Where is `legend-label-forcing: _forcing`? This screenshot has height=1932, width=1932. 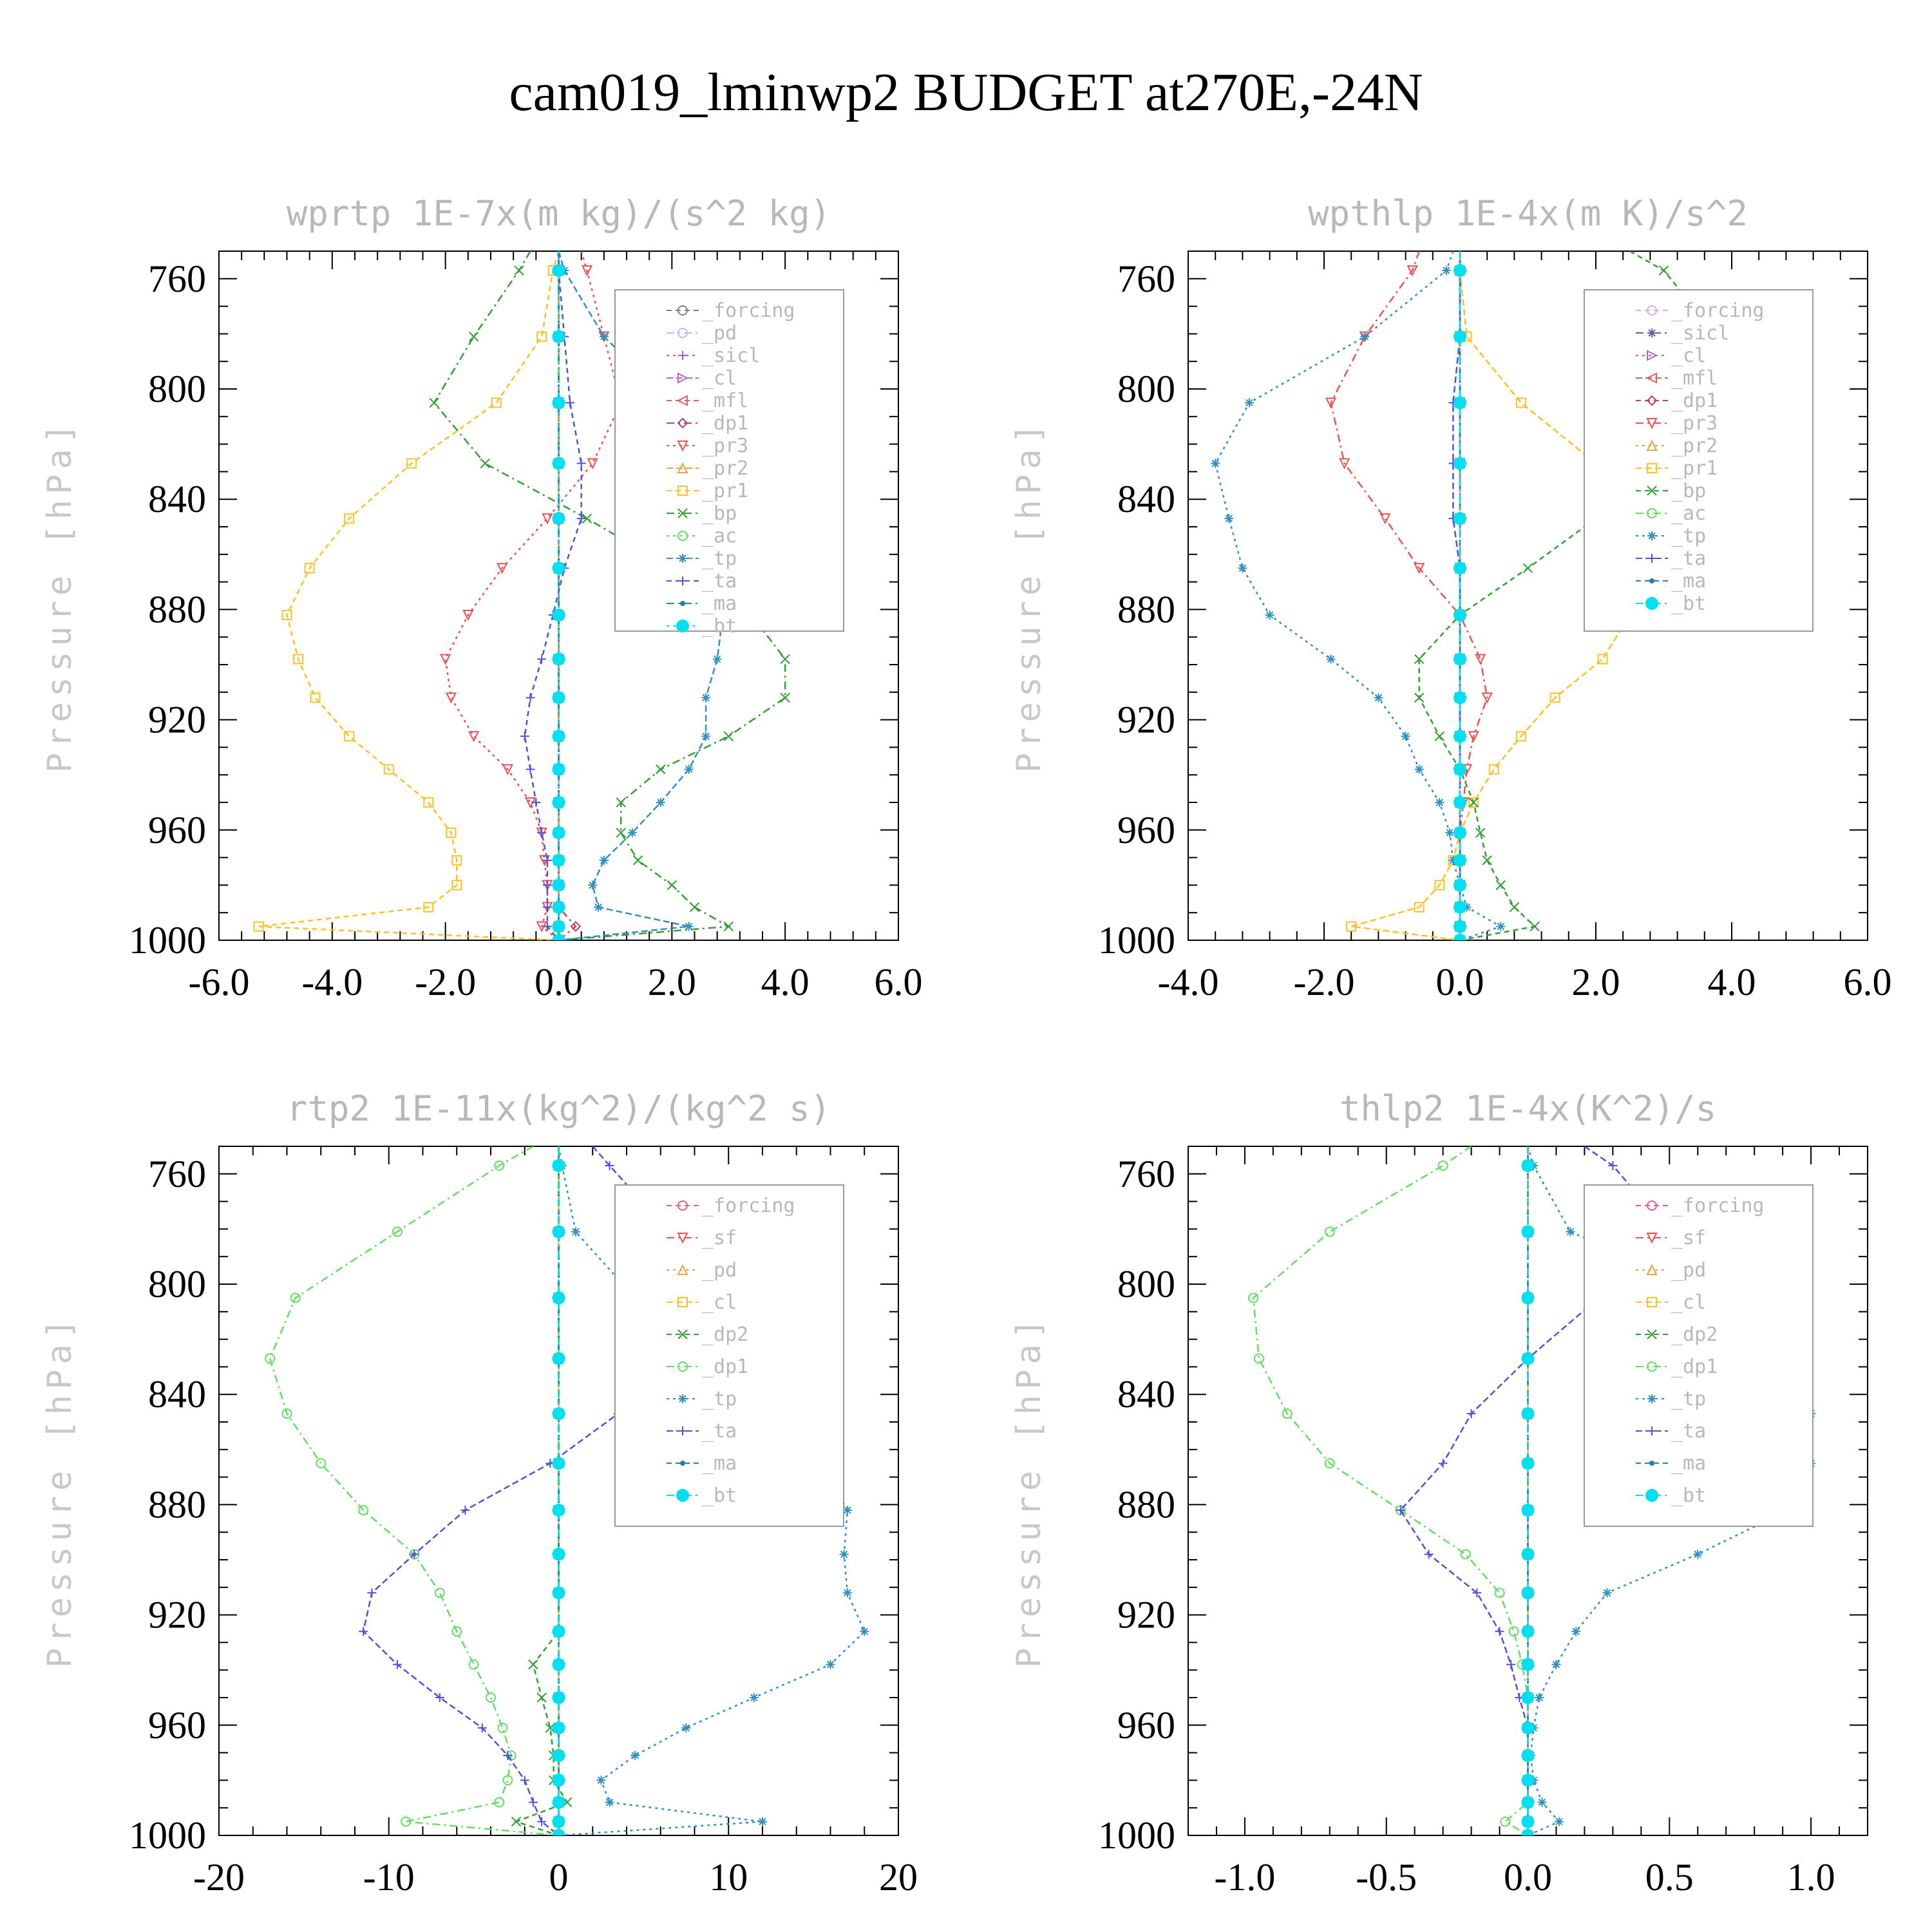 legend-label-forcing: _forcing is located at coordinates (1718, 310).